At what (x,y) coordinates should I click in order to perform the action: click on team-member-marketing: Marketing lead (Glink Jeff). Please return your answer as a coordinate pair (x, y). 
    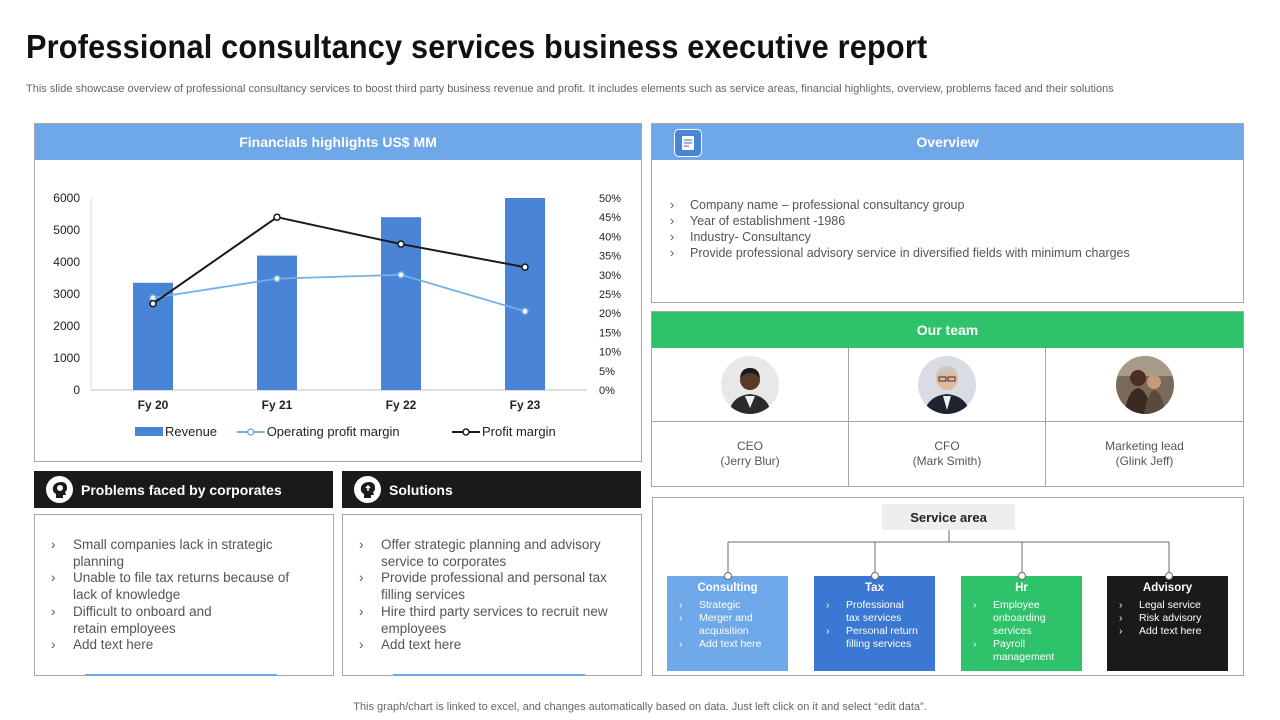
    Looking at the image, I should click on (1144, 454).